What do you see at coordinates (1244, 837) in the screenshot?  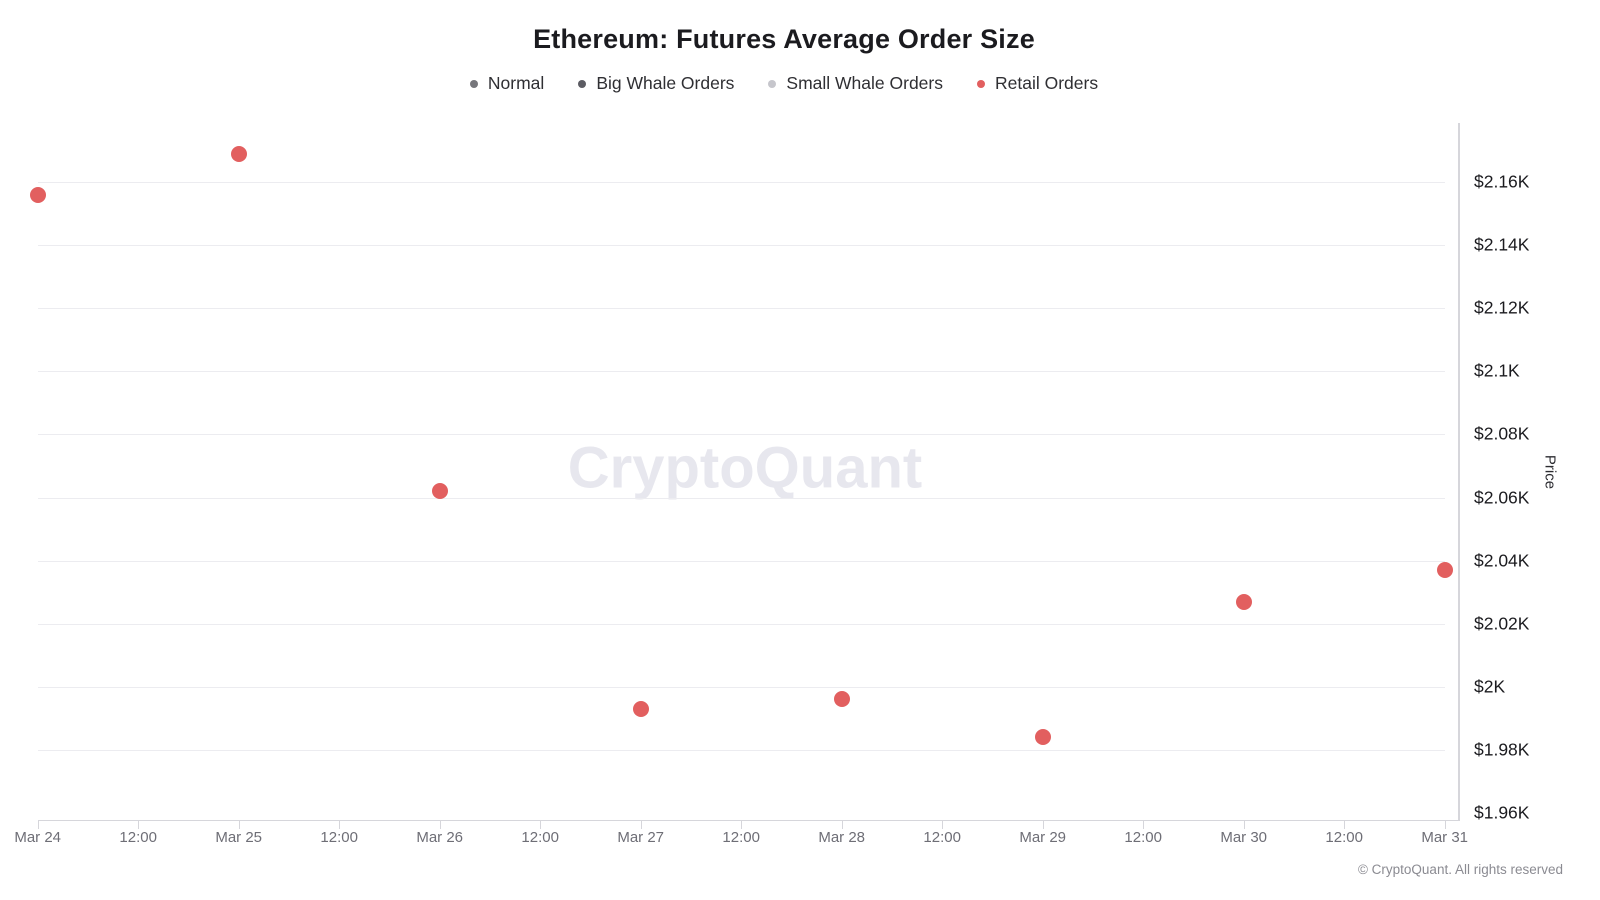 I see `x-axis-tick-label: Mar 30` at bounding box center [1244, 837].